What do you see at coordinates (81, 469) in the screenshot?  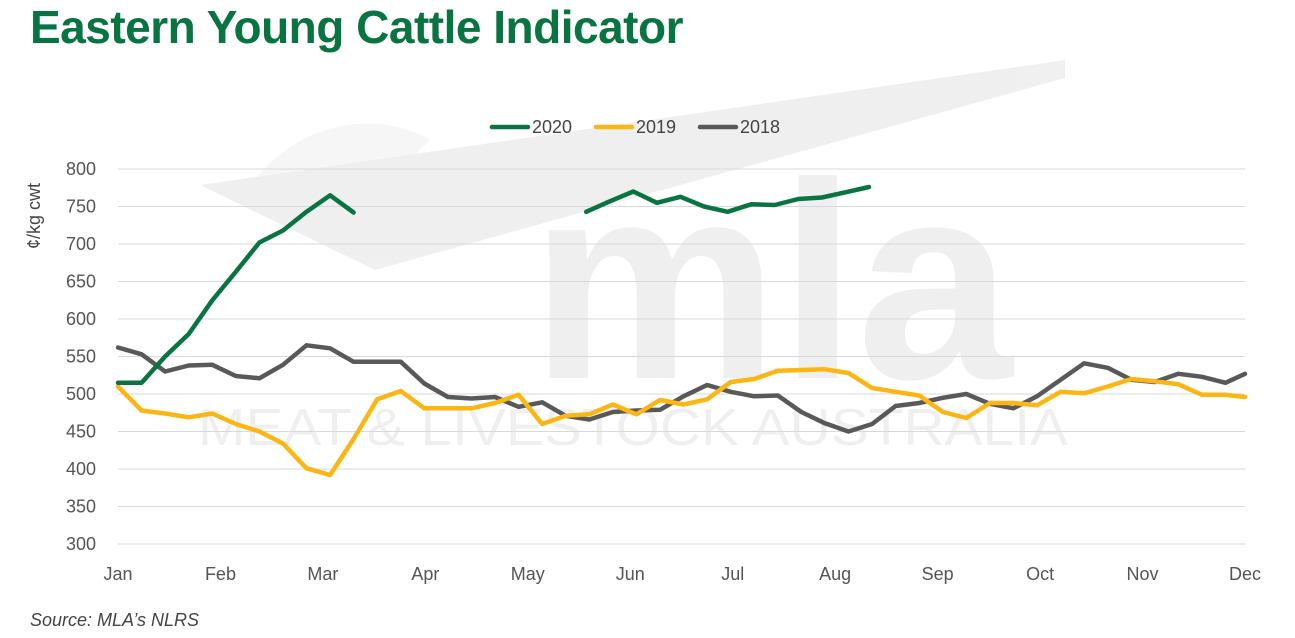 I see `y-tick-label: 400` at bounding box center [81, 469].